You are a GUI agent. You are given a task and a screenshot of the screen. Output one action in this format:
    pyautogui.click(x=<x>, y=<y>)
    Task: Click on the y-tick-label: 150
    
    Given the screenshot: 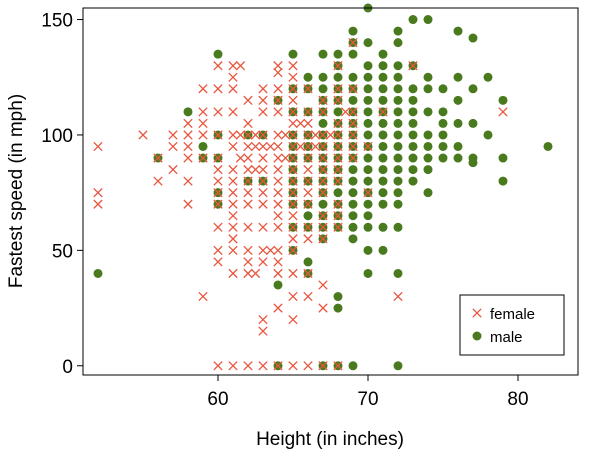 What is the action you would take?
    pyautogui.click(x=57, y=21)
    